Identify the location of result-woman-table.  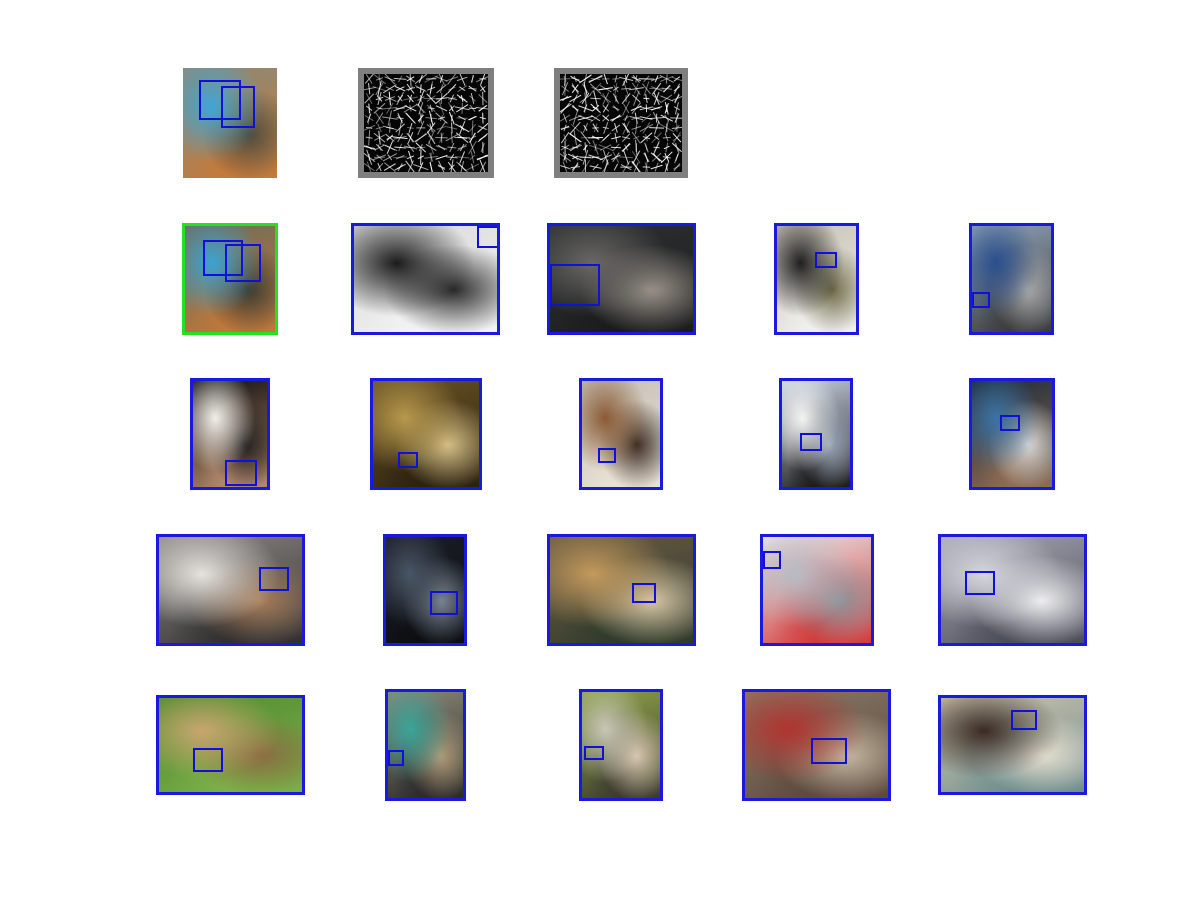
(621, 590).